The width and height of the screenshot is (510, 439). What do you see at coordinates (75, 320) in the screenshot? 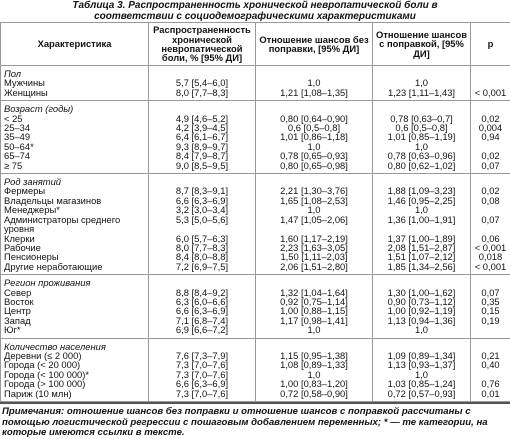
I see `cell: Запад` at bounding box center [75, 320].